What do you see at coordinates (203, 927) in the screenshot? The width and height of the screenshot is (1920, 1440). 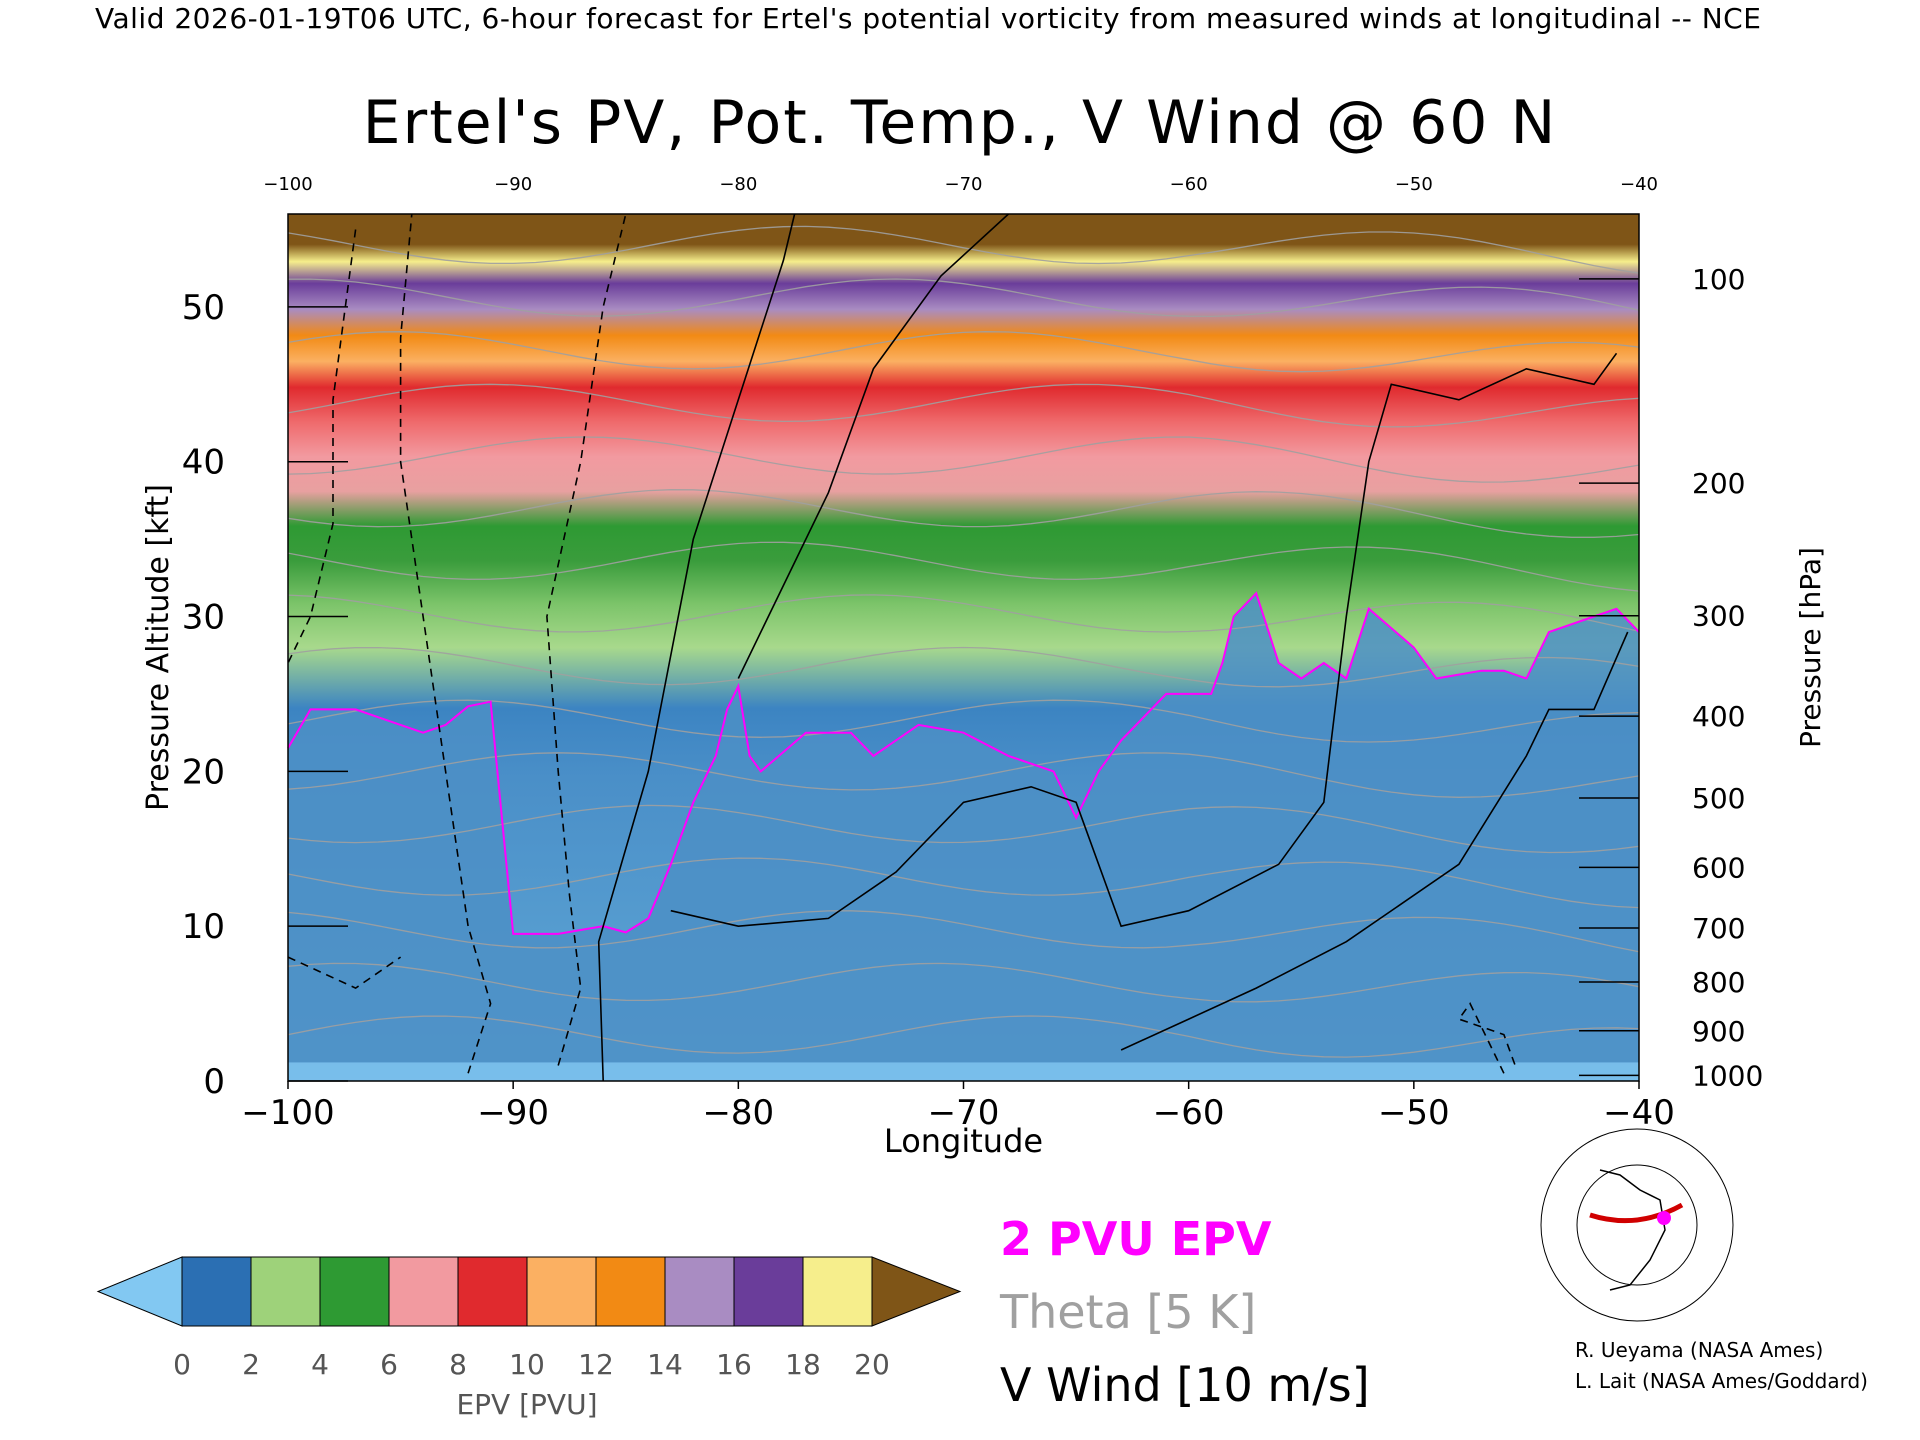 I see `y-tick-label: 10` at bounding box center [203, 927].